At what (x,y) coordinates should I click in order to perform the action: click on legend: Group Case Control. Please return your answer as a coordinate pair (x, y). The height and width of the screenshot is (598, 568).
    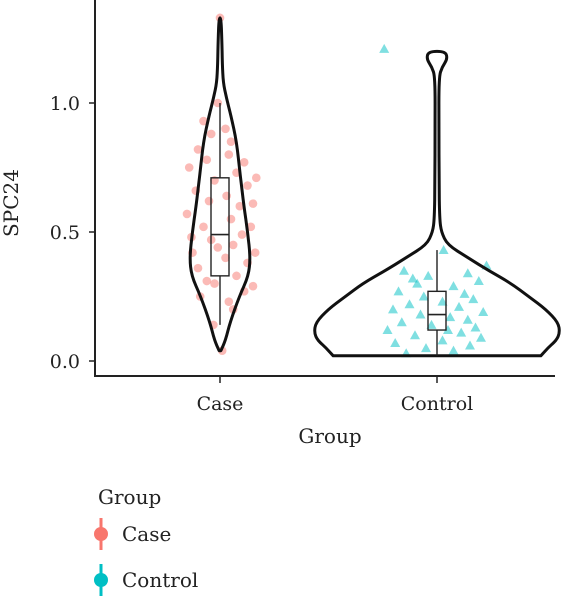
    Looking at the image, I should click on (146, 540).